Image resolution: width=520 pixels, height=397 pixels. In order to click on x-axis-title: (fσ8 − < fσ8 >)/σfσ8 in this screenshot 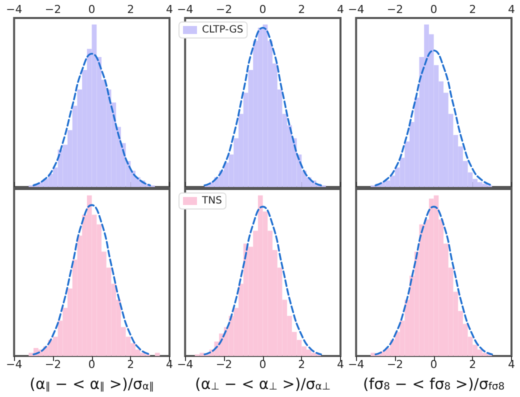, I will do `click(434, 384)`.